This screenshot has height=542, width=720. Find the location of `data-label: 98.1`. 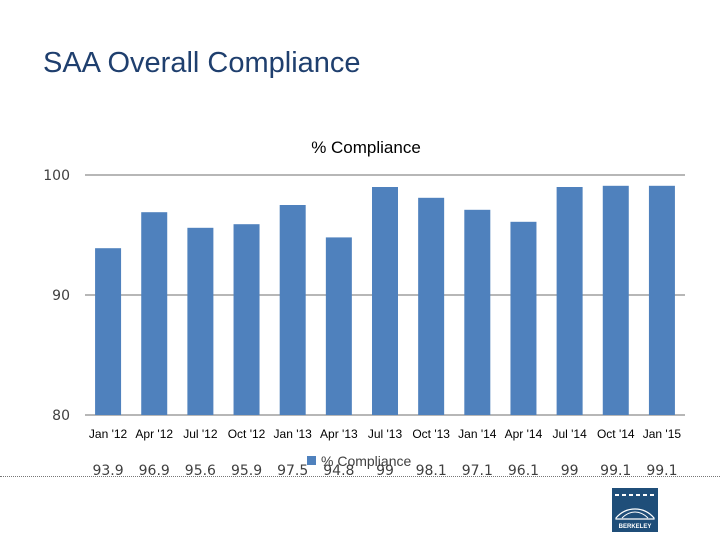

data-label: 98.1 is located at coordinates (431, 471).